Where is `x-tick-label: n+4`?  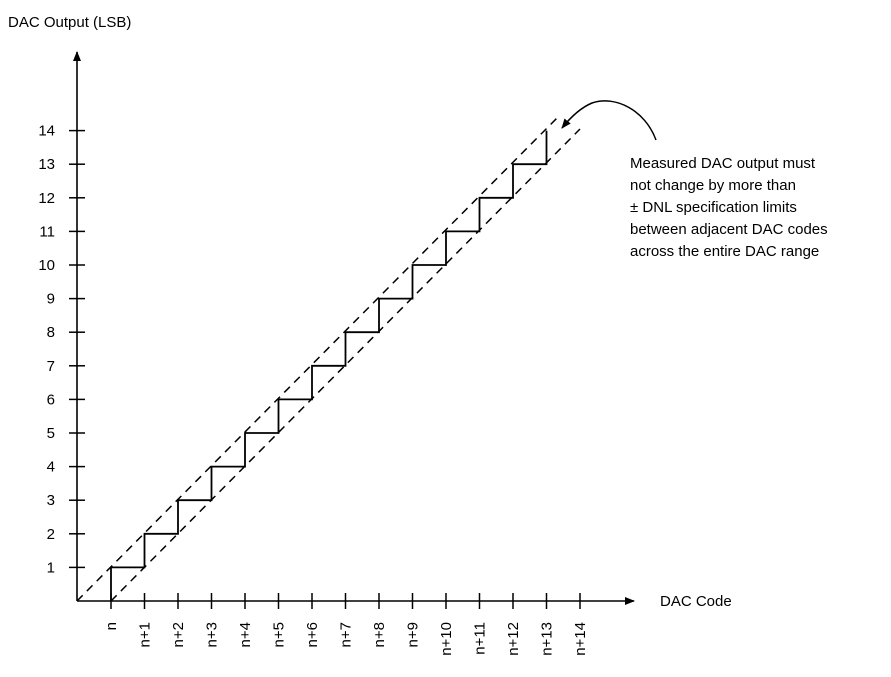
x-tick-label: n+4 is located at coordinates (245, 634).